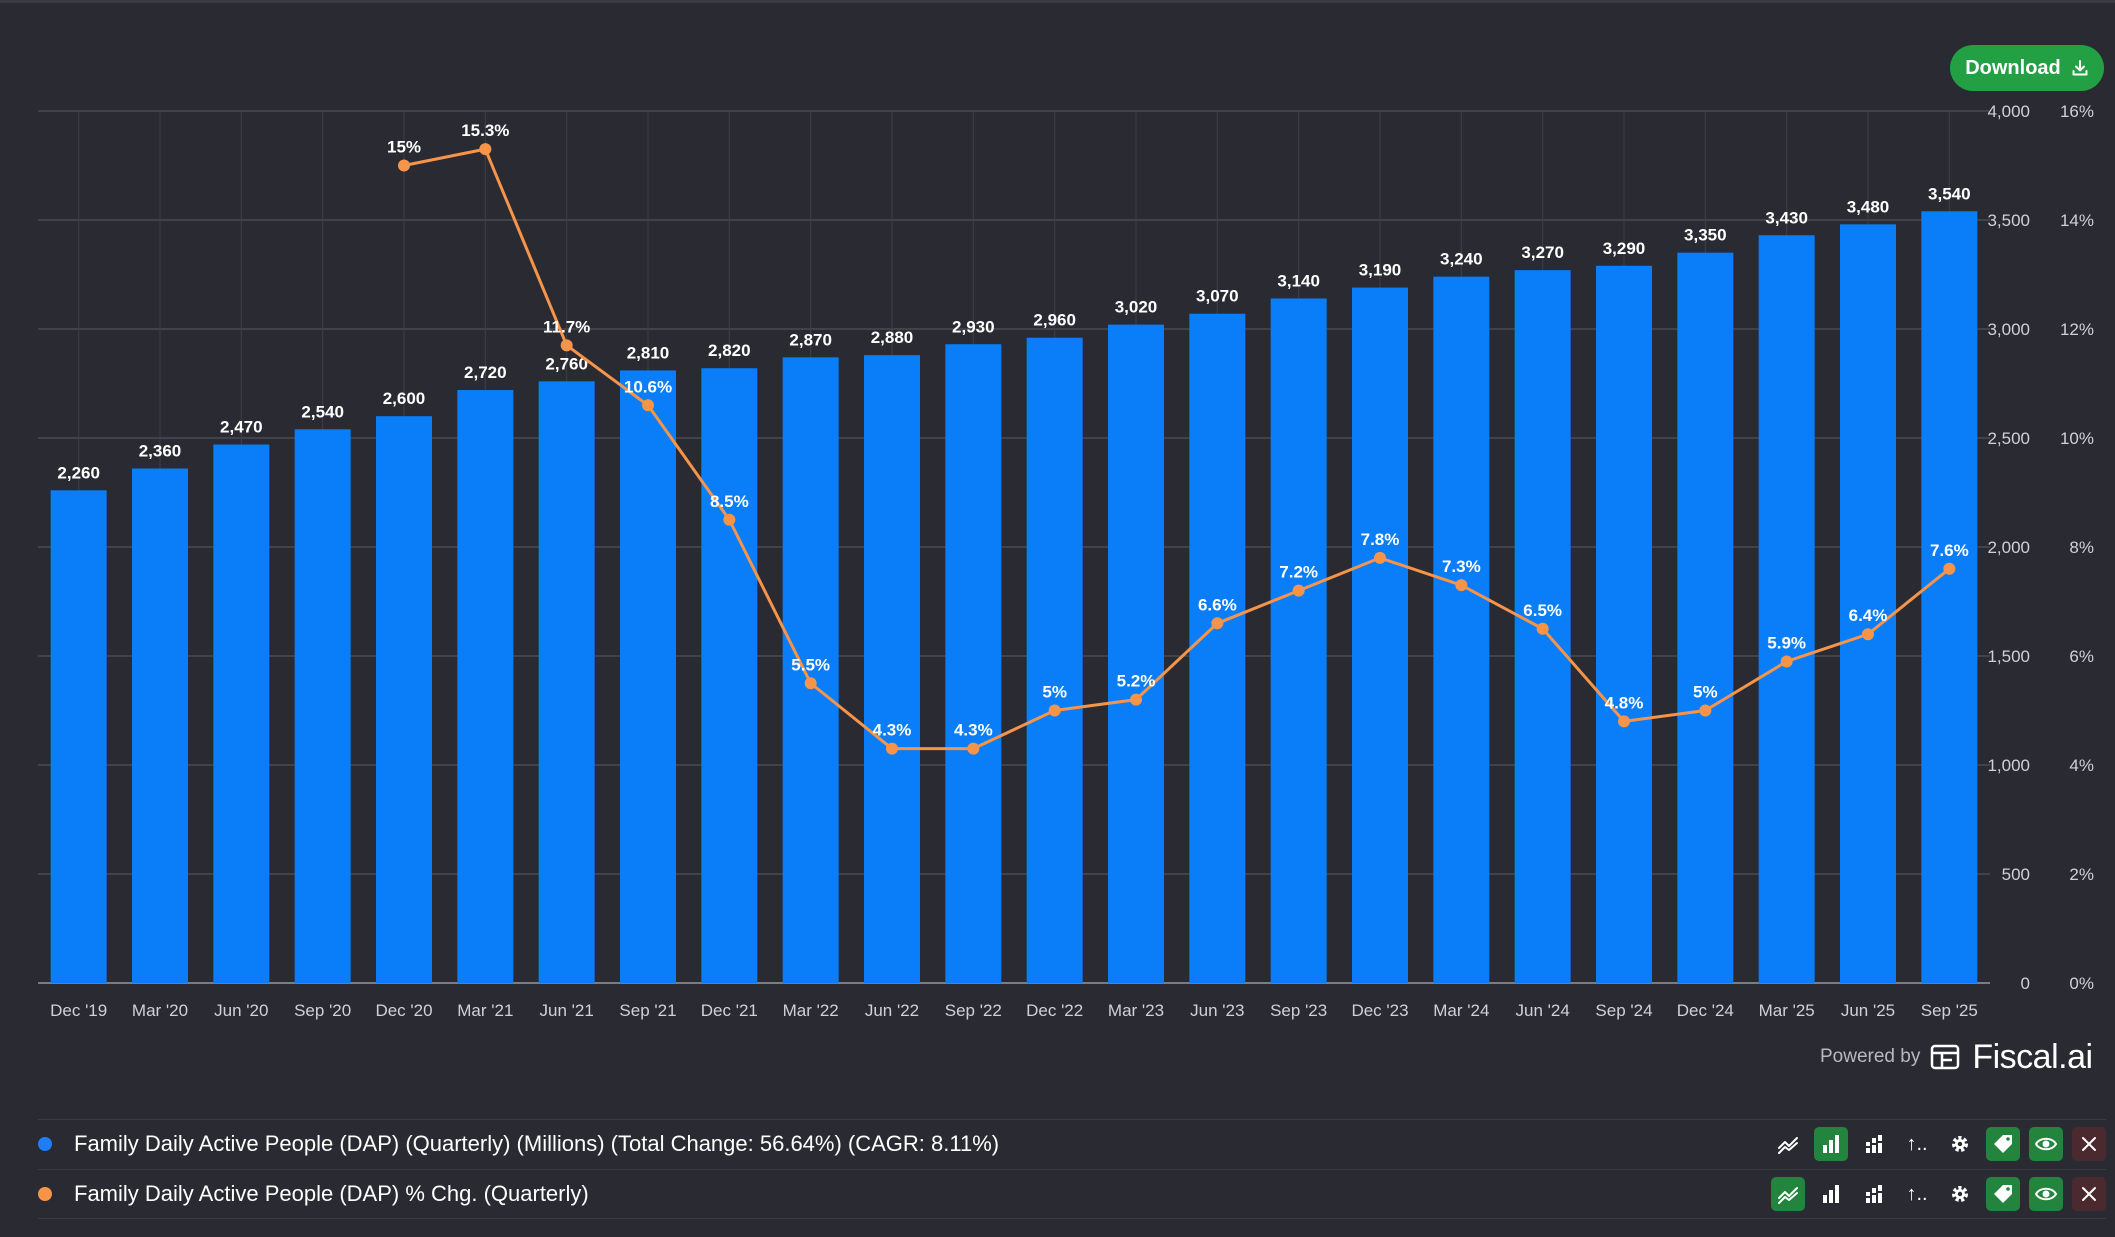 The width and height of the screenshot is (2115, 1237). I want to click on y-right-tick-label: 2%, so click(2081, 874).